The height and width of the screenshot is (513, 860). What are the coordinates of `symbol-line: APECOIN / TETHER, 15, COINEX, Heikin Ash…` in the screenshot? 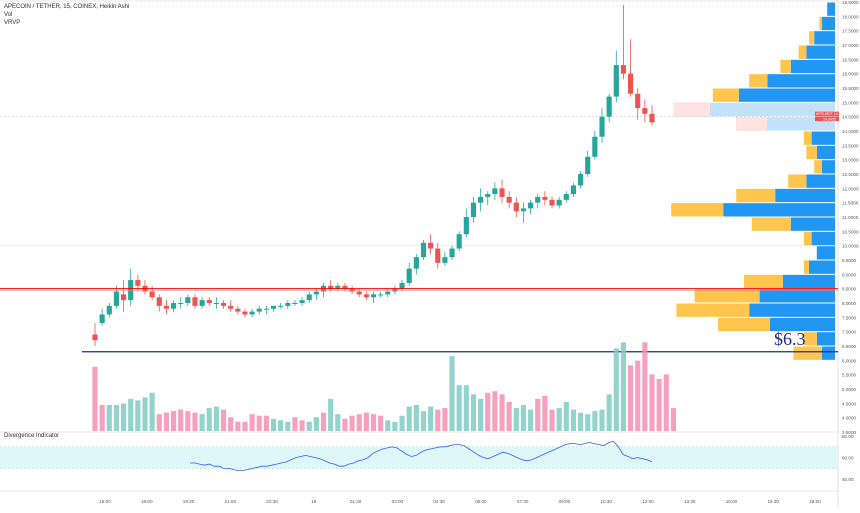 It's located at (67, 7).